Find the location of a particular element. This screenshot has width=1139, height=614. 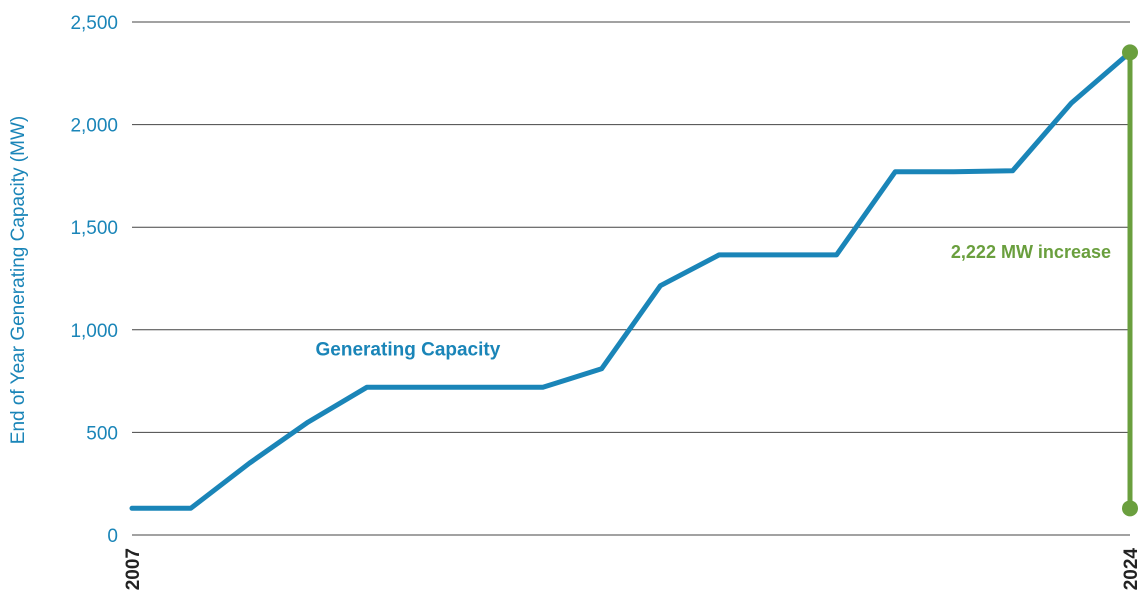

y-tick-label: 0 is located at coordinates (112, 536).